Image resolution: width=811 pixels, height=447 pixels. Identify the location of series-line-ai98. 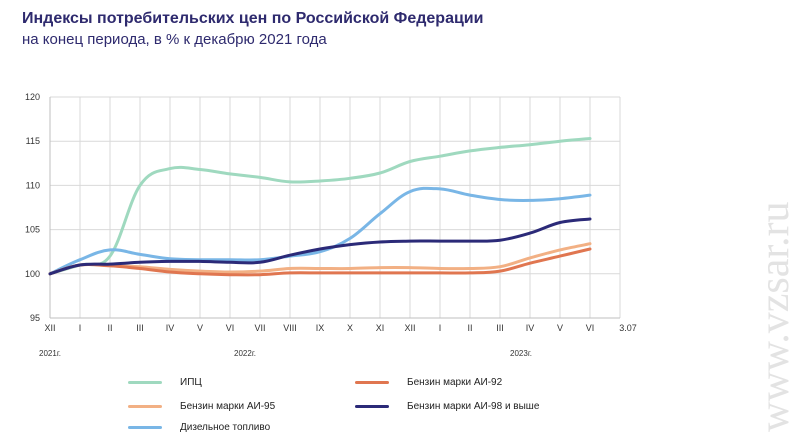
(320, 246).